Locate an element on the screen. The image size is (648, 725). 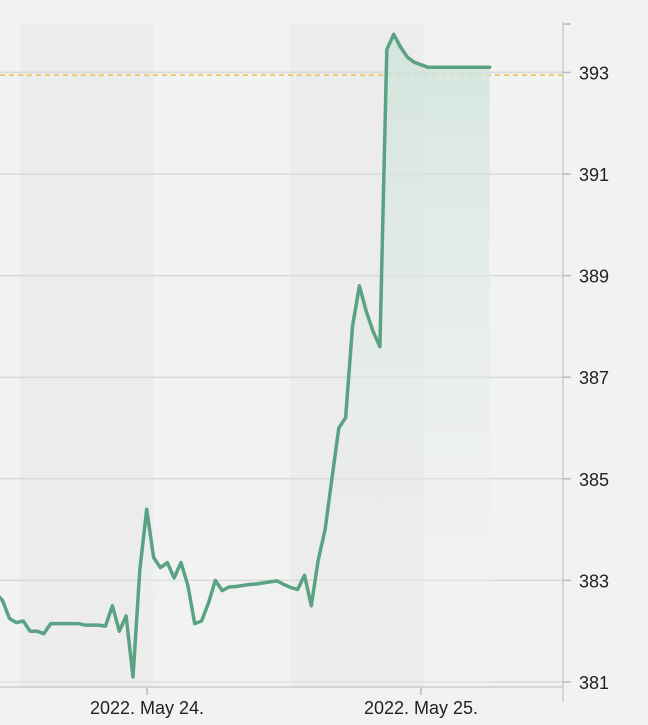
x-tick-label: 2022. May 25. is located at coordinates (421, 708).